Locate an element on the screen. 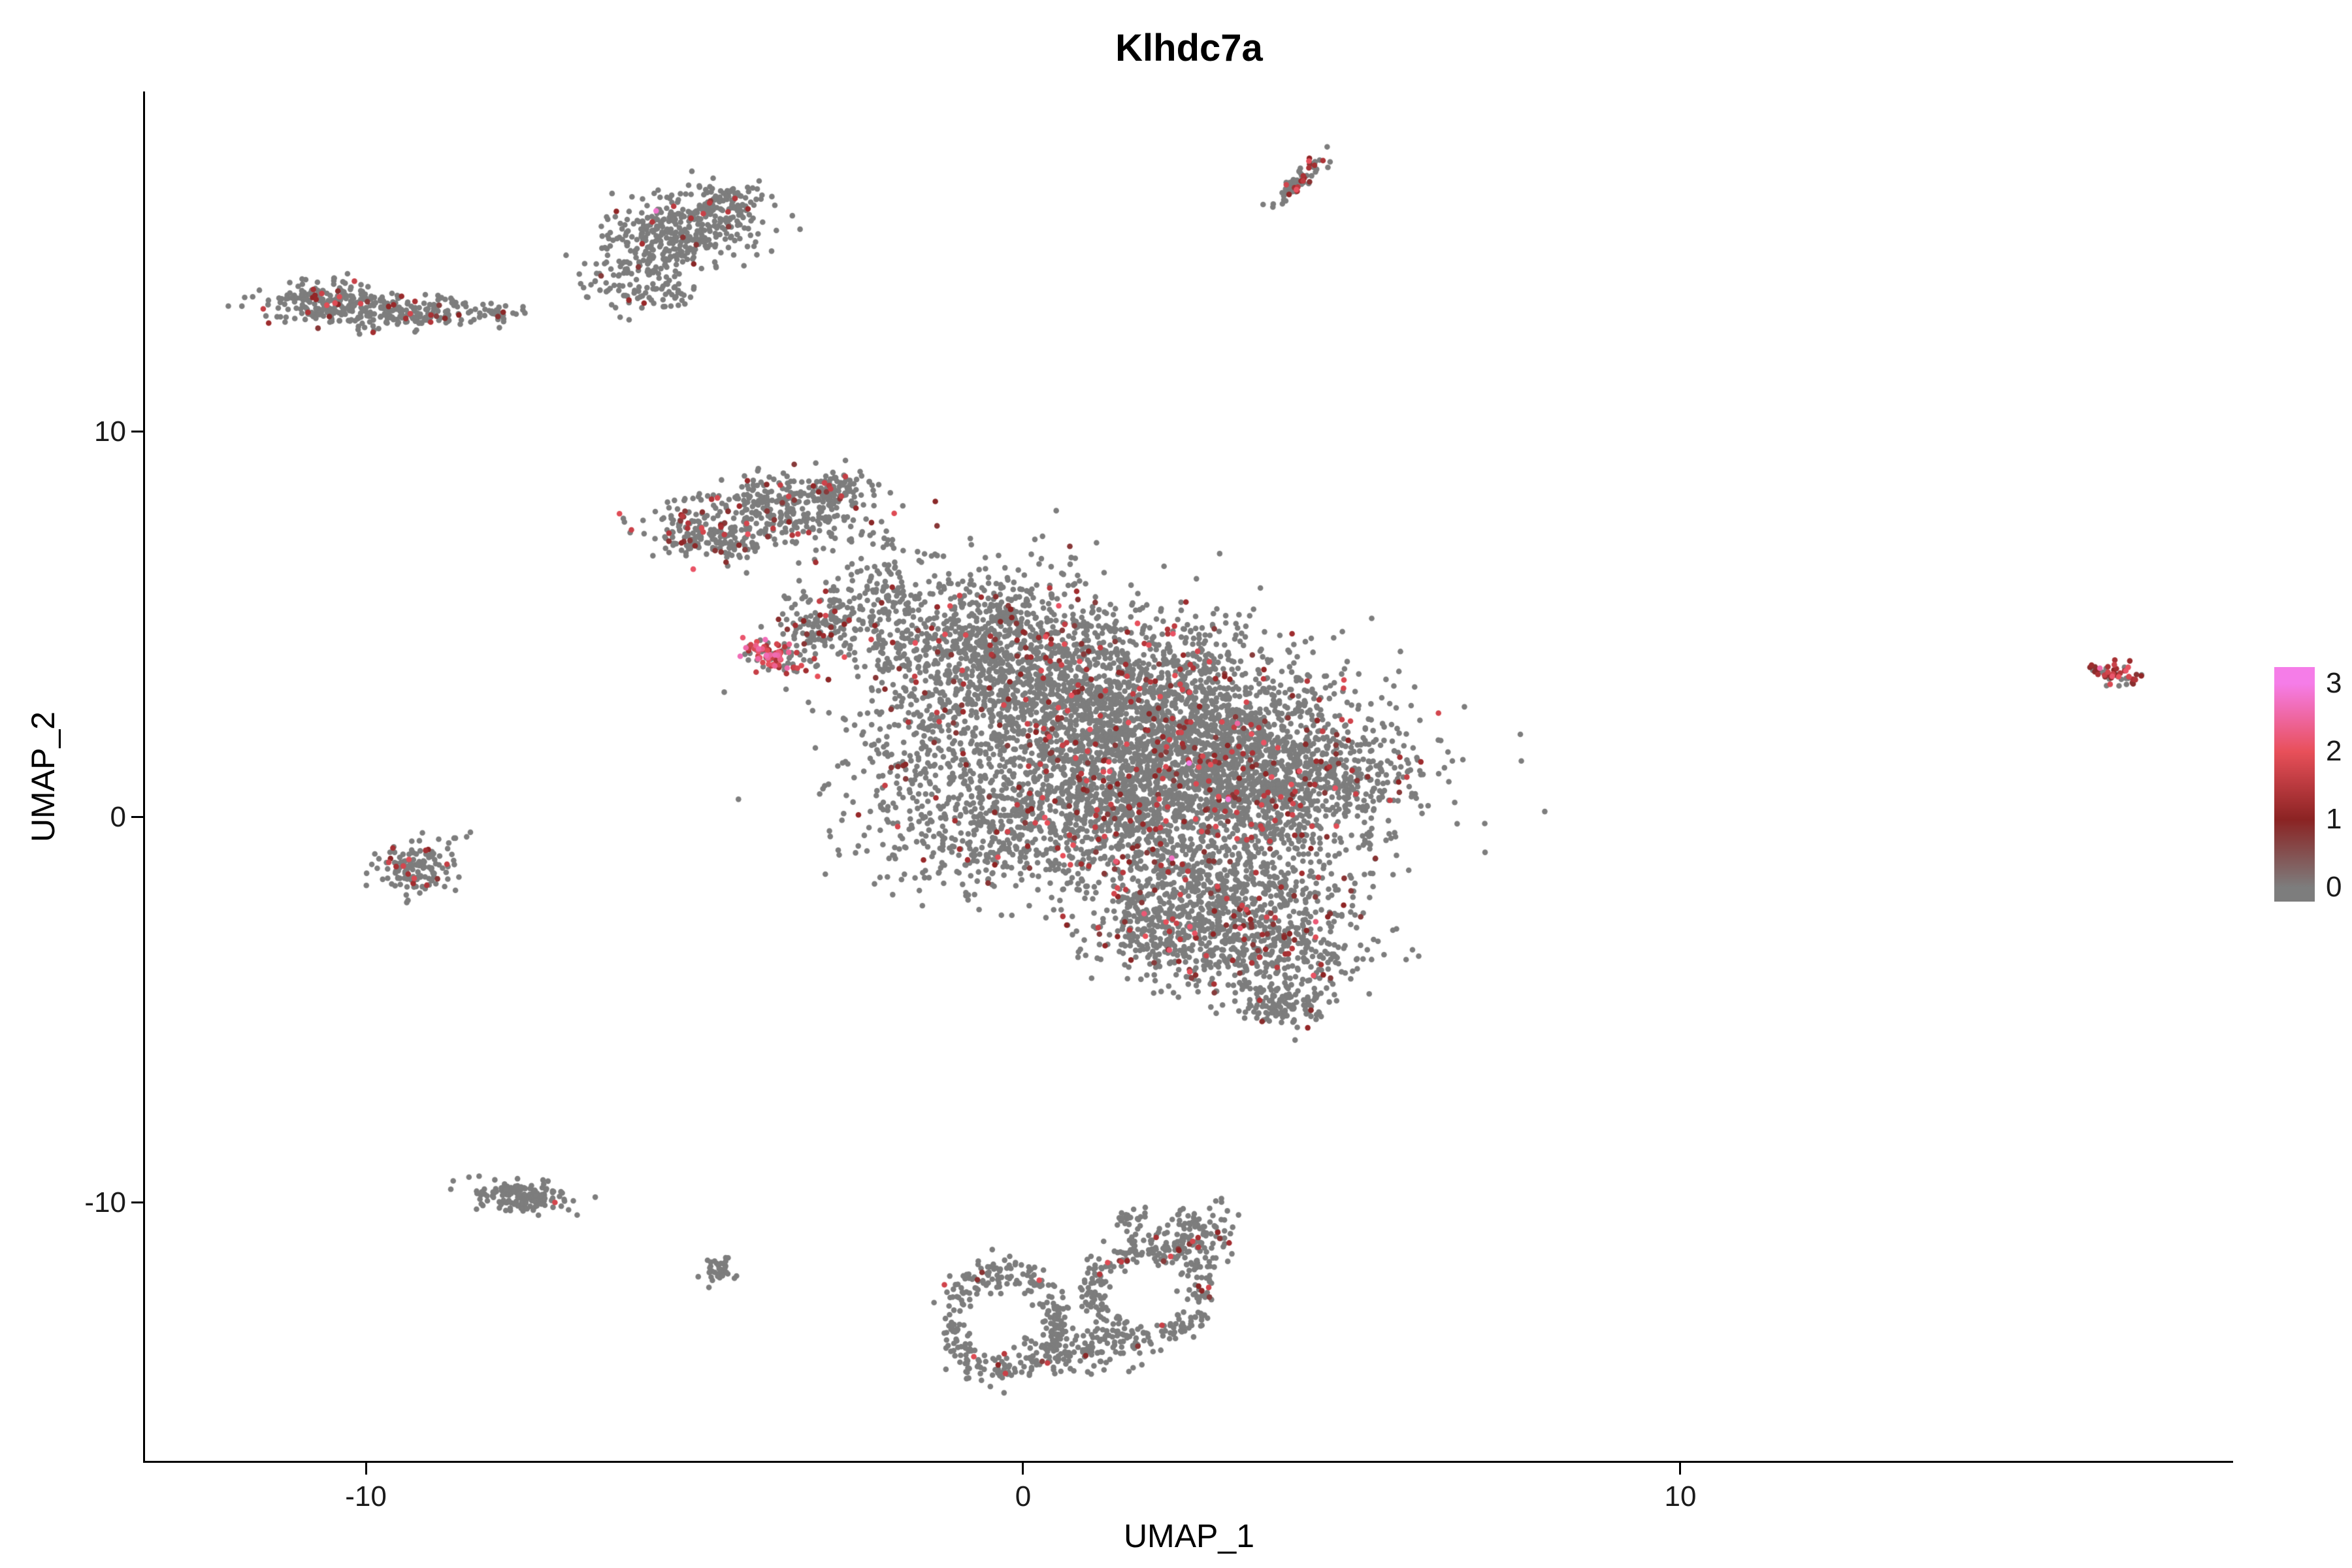  y-tick-label: 10 is located at coordinates (110, 431).